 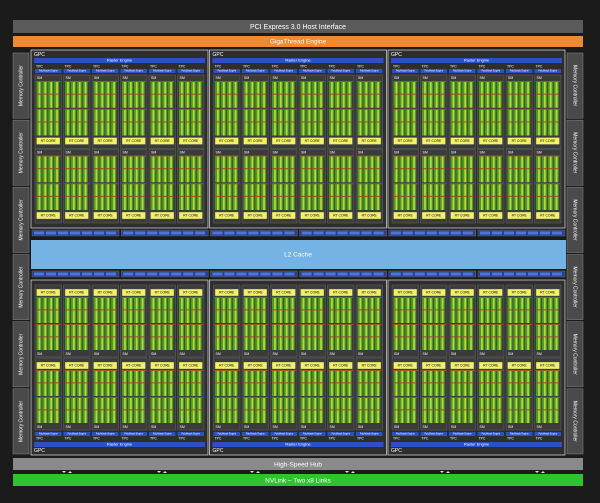 I want to click on raster-engine-label: Raster Engine, so click(x=477, y=60).